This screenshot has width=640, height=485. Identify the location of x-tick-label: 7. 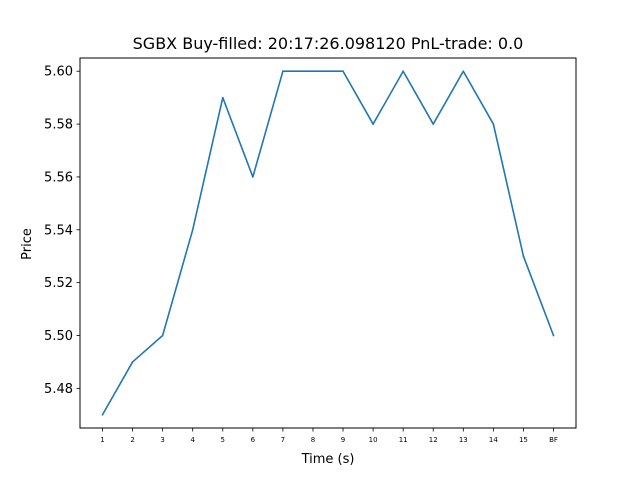
(283, 440).